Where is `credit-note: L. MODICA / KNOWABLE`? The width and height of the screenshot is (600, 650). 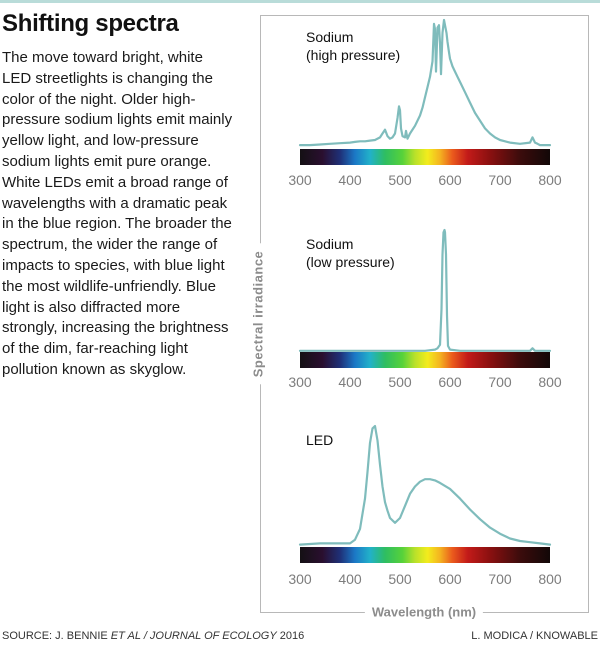 credit-note: L. MODICA / KNOWABLE is located at coordinates (534, 636).